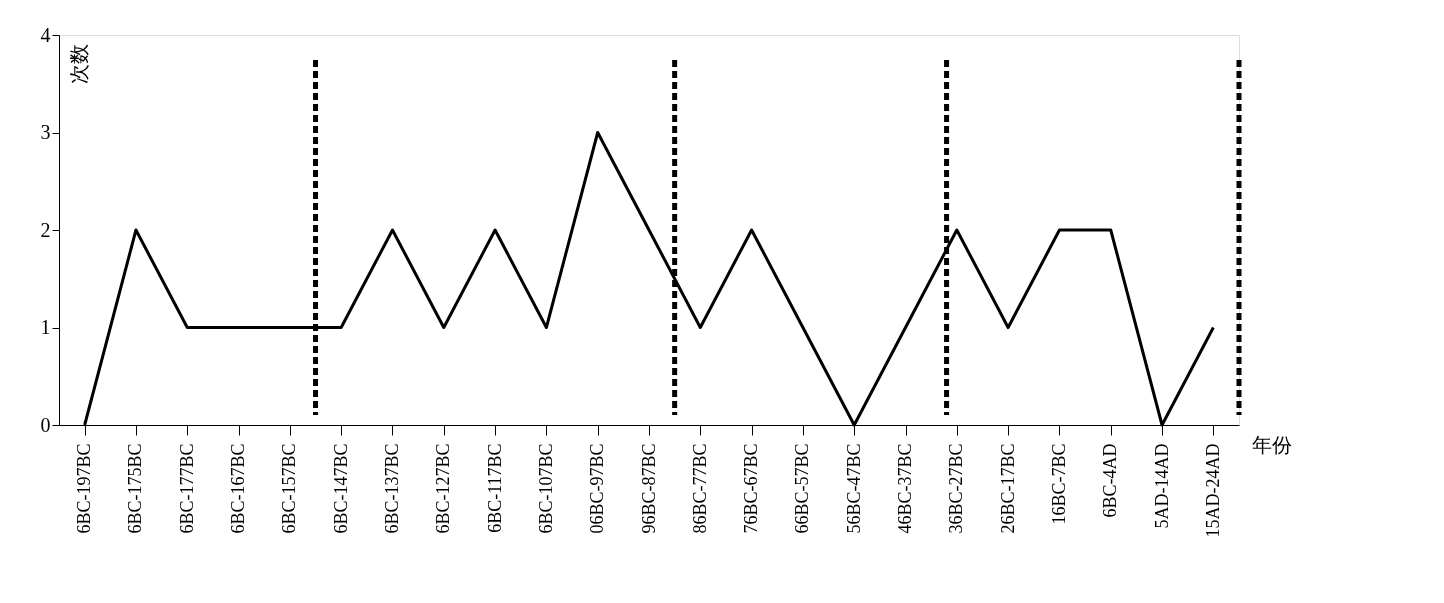 The height and width of the screenshot is (603, 1444). I want to click on y-tick-label: 1, so click(45, 327).